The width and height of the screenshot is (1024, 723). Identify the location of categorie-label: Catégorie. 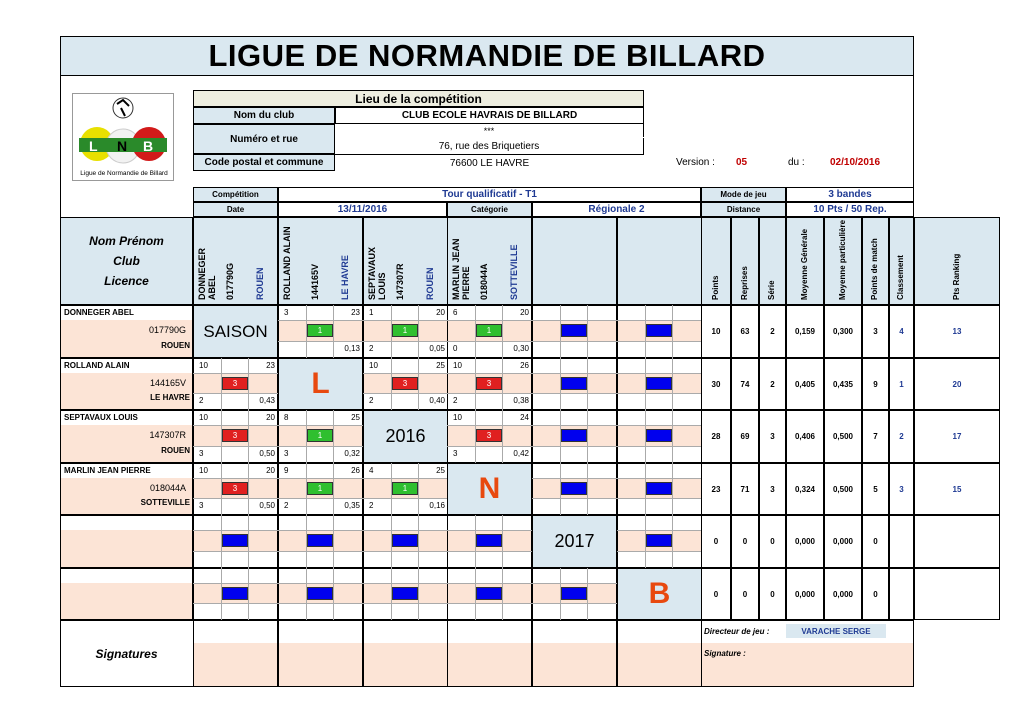
(489, 209).